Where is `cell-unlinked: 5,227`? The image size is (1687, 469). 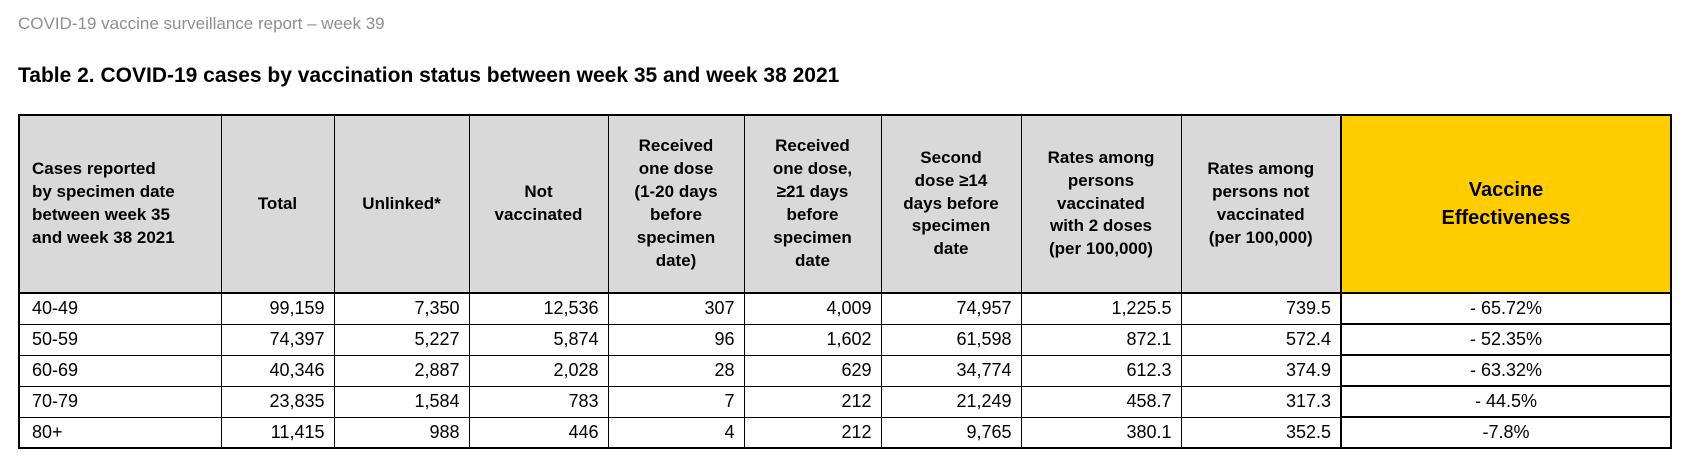
cell-unlinked: 5,227 is located at coordinates (401, 339).